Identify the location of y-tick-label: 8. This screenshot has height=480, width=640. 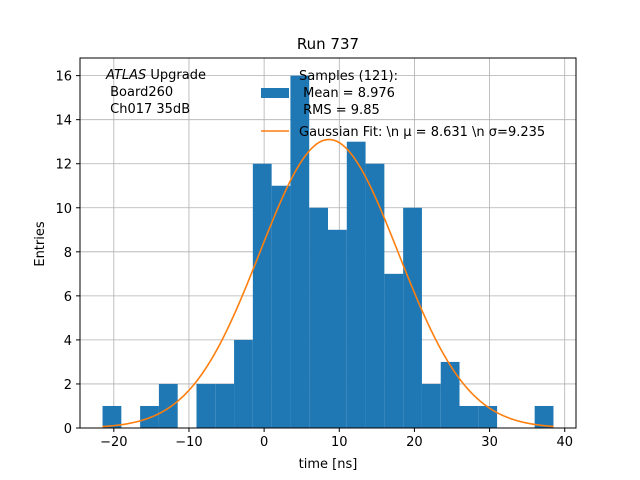
(68, 253).